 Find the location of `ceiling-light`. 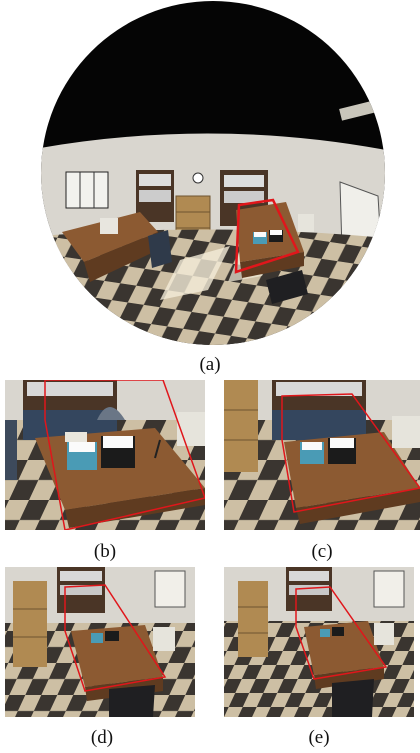

ceiling-light is located at coordinates (360, 110).